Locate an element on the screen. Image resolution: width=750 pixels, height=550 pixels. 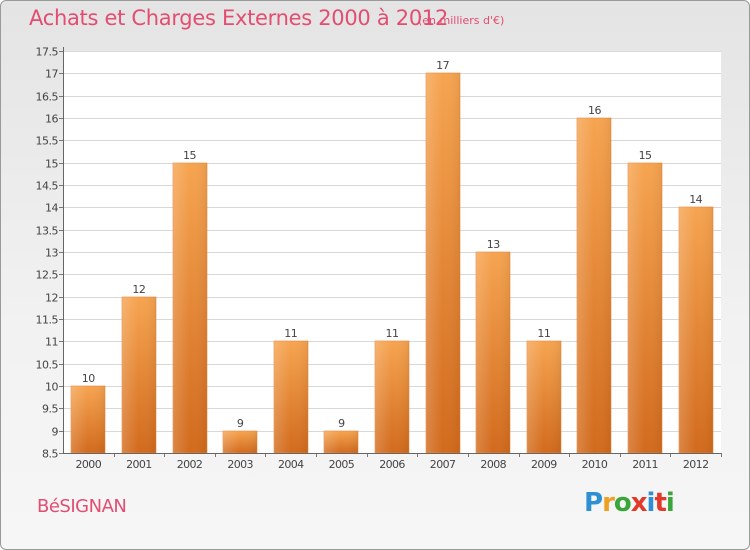
y-tick-label: 11 is located at coordinates (51, 342).